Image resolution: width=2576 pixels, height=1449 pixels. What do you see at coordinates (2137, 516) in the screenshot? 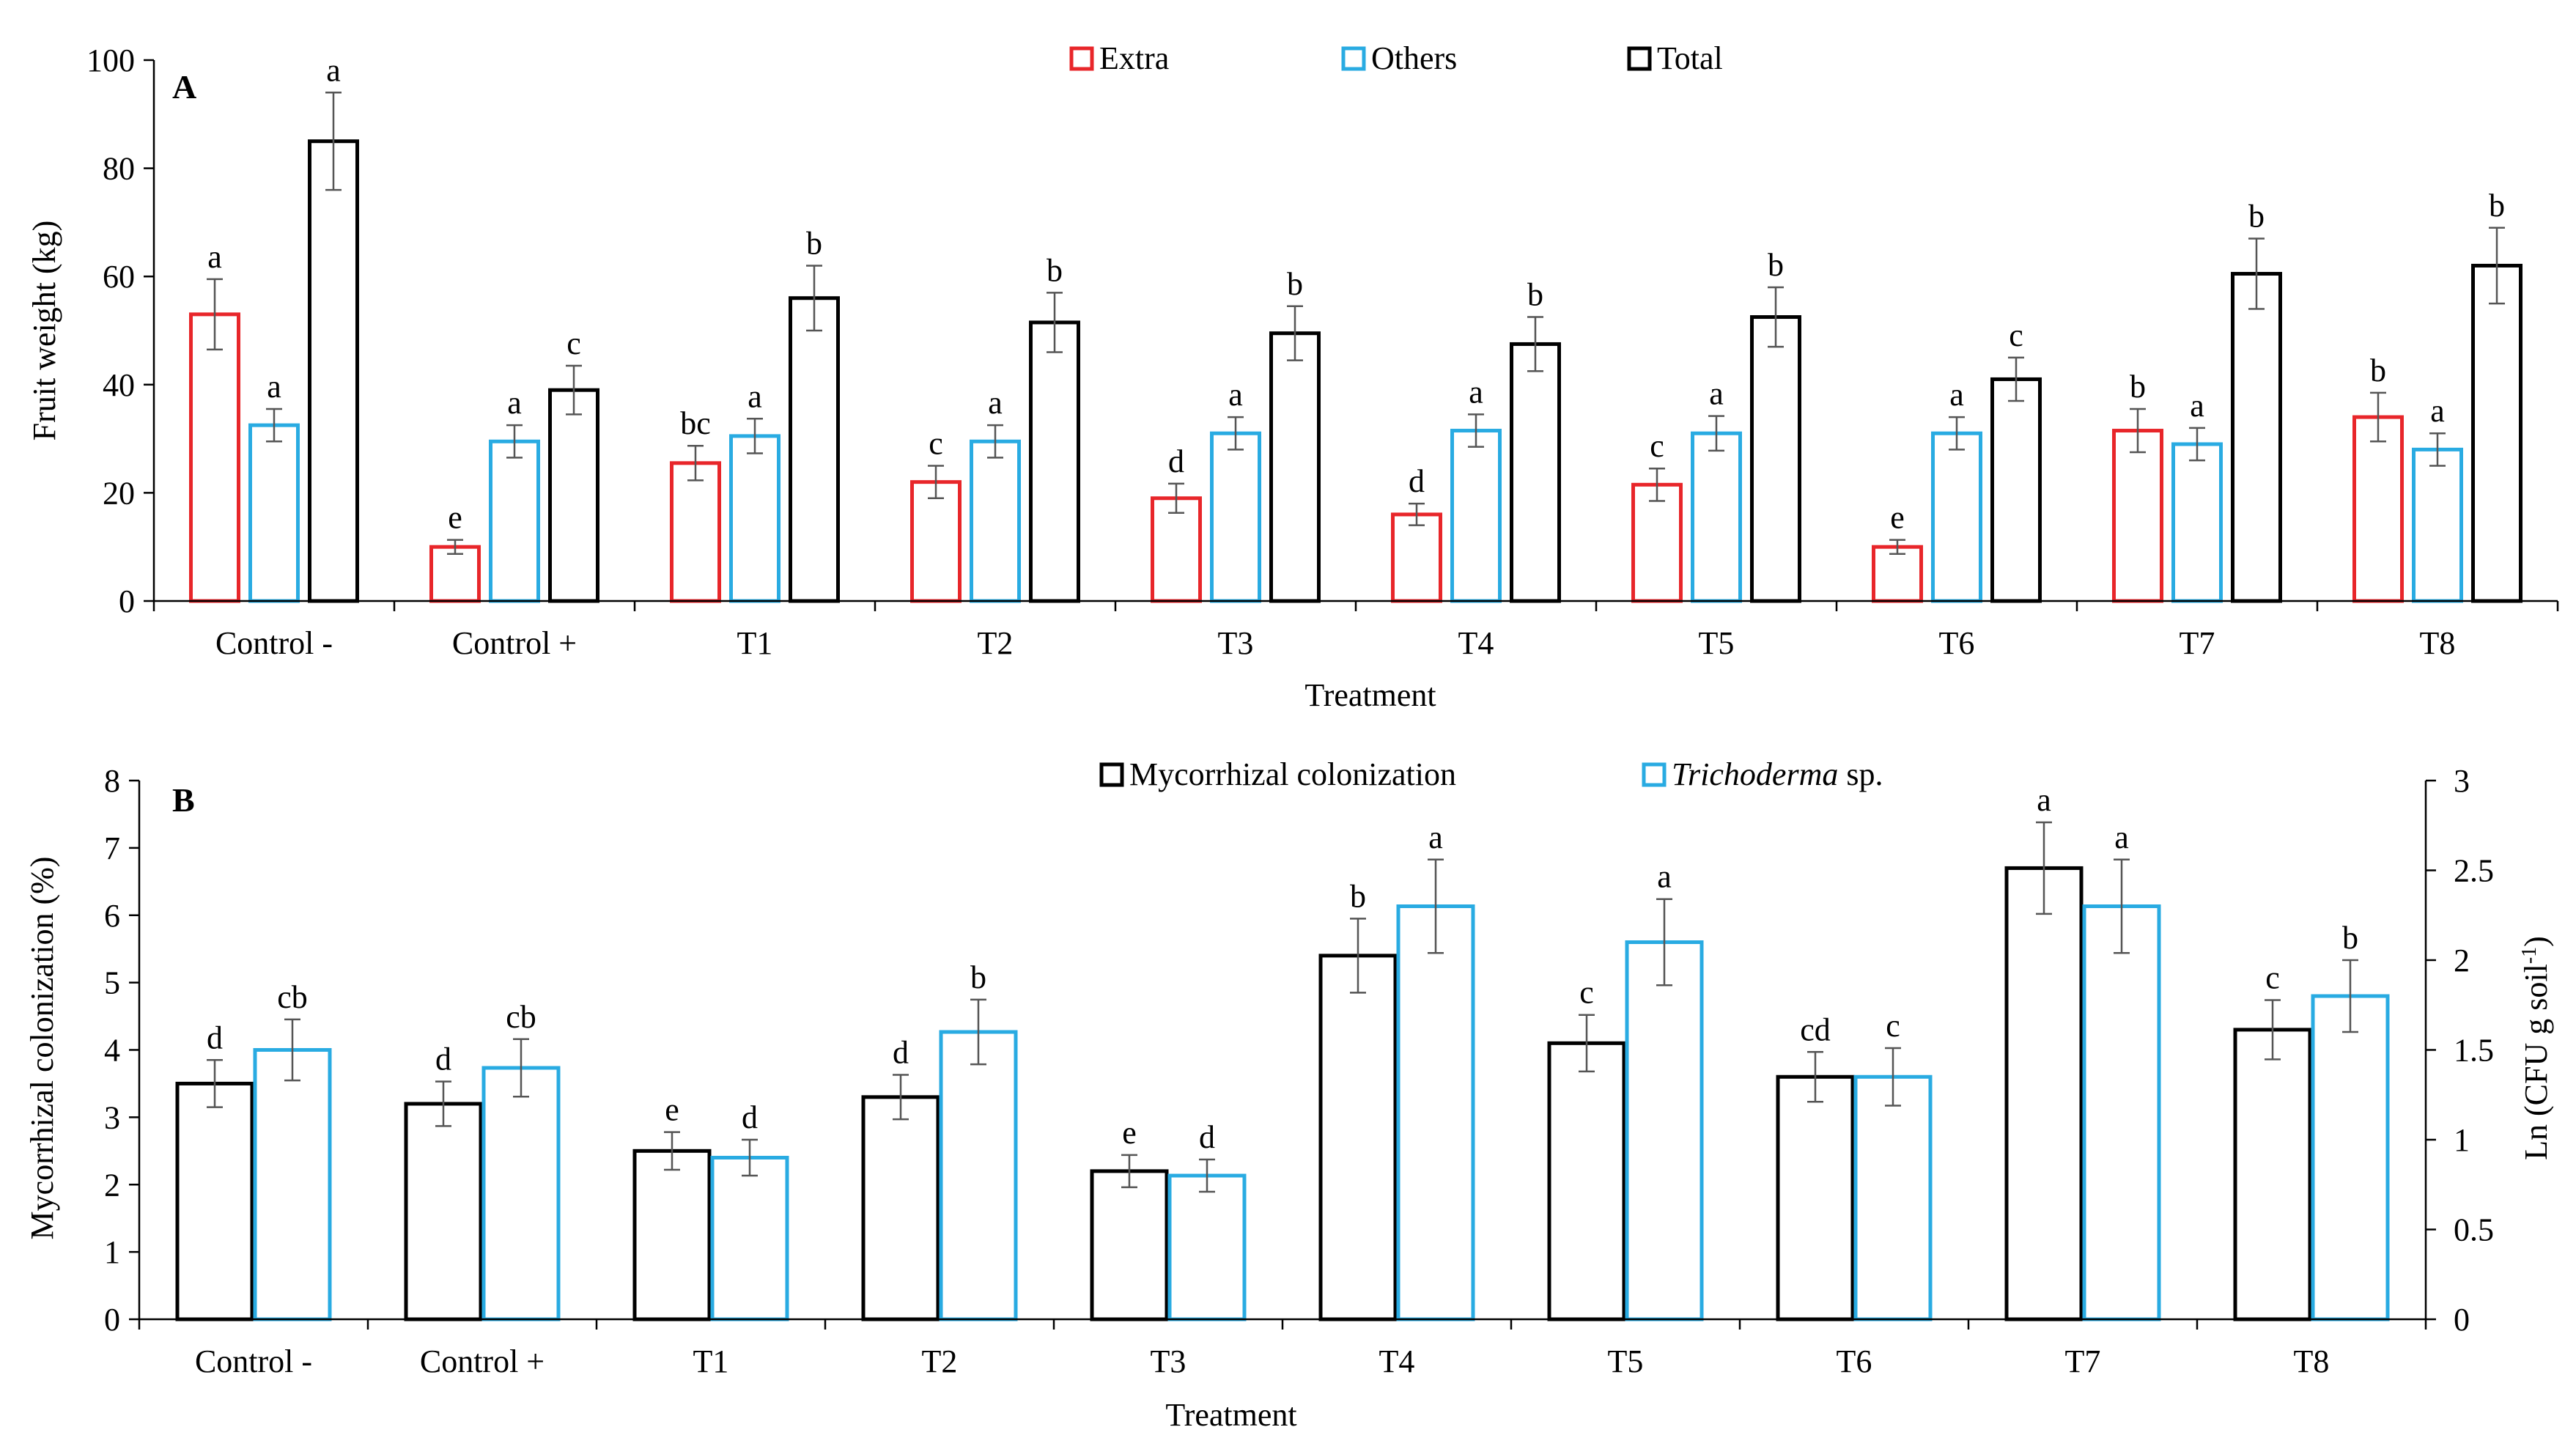
I see `bar-extra-t7` at bounding box center [2137, 516].